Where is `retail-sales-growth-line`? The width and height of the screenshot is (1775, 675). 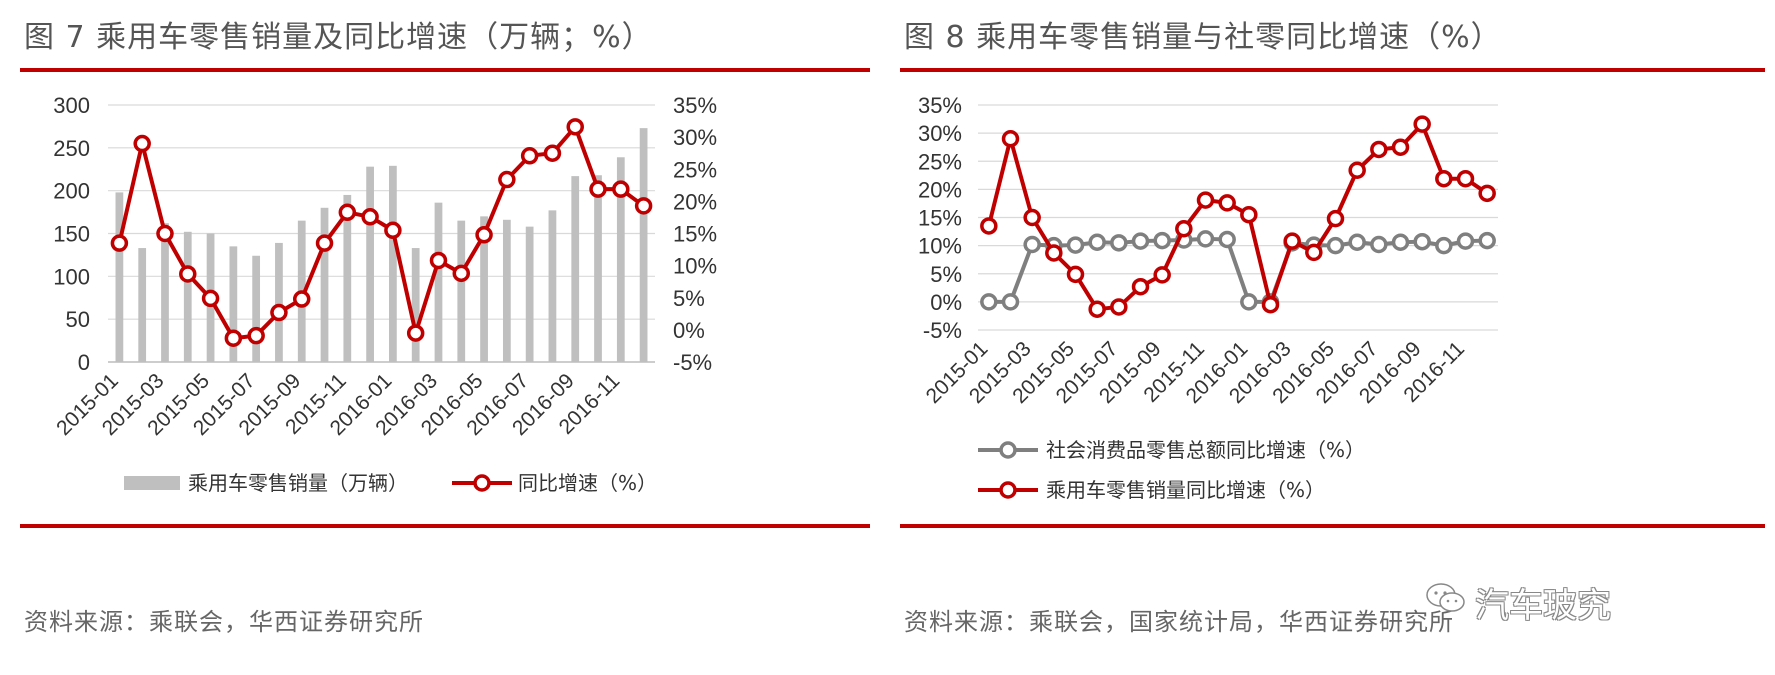 retail-sales-growth-line is located at coordinates (1238, 270).